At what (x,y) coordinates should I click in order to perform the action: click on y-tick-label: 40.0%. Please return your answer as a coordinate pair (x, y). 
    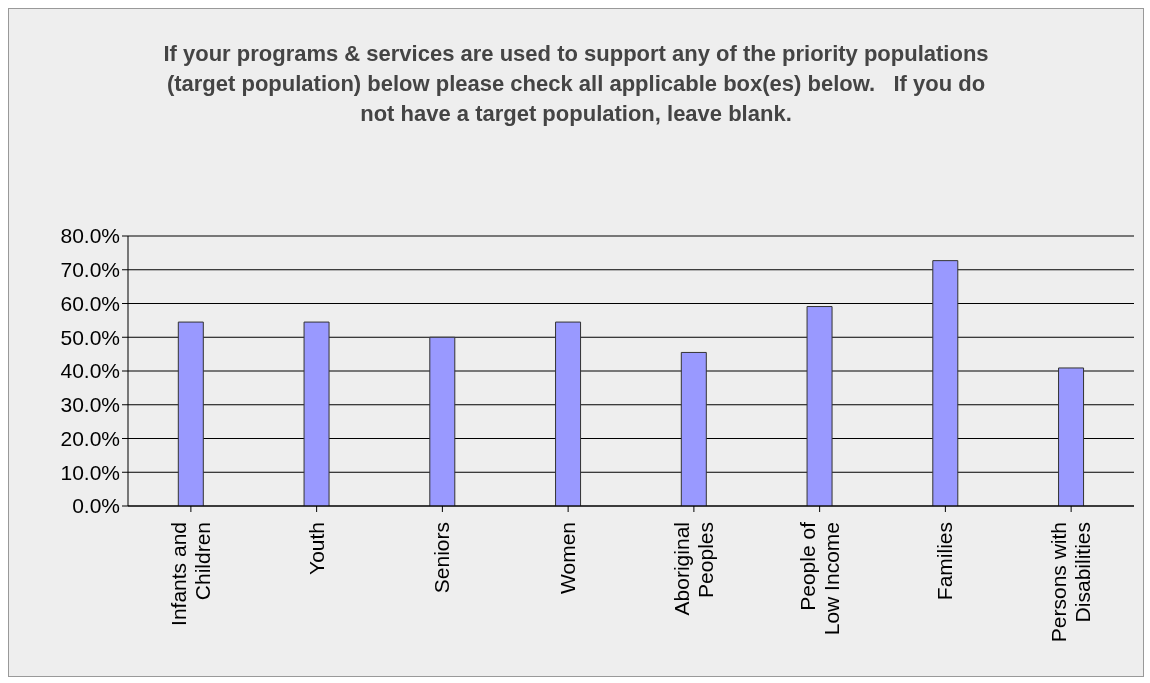
    Looking at the image, I should click on (90, 371).